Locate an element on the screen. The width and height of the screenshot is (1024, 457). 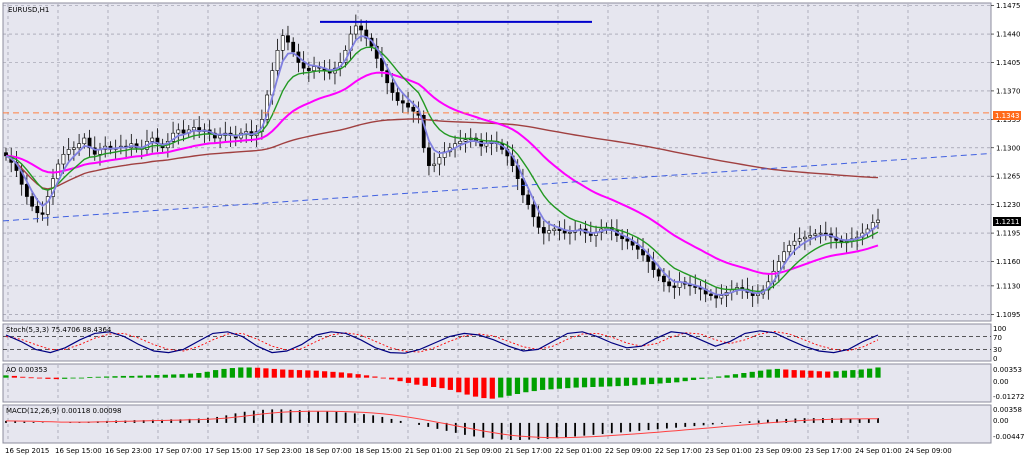
stoch-signal-line is located at coordinates (442, 342).